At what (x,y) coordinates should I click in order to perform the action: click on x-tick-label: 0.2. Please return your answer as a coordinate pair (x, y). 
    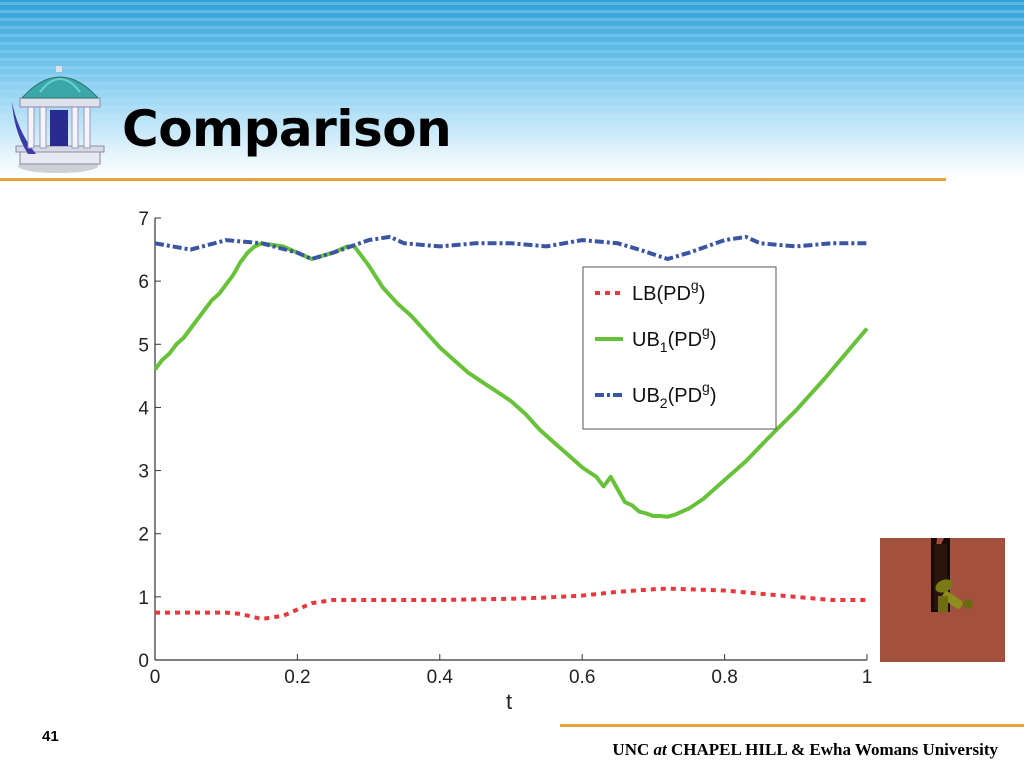
    Looking at the image, I should click on (297, 677).